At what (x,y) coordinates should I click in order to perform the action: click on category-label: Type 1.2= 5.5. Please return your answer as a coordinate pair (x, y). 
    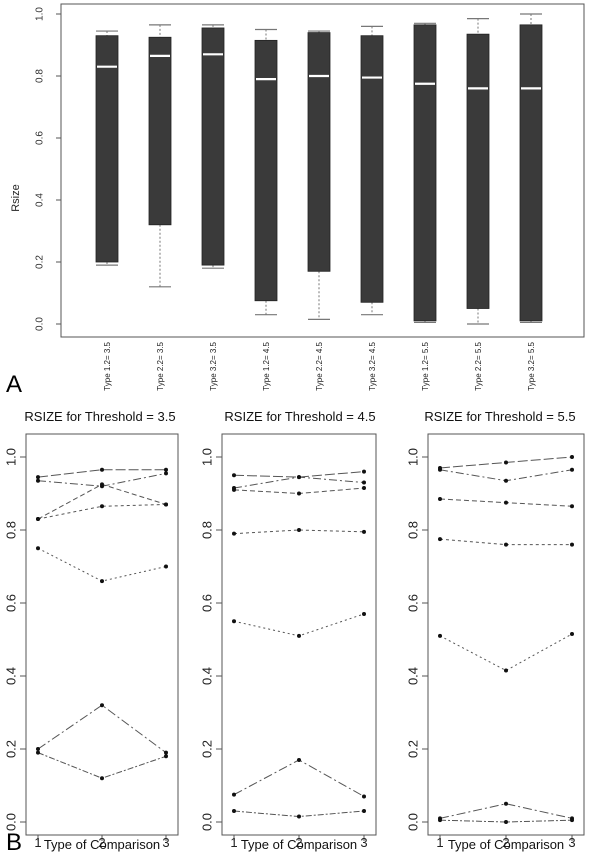
    Looking at the image, I should click on (425, 365).